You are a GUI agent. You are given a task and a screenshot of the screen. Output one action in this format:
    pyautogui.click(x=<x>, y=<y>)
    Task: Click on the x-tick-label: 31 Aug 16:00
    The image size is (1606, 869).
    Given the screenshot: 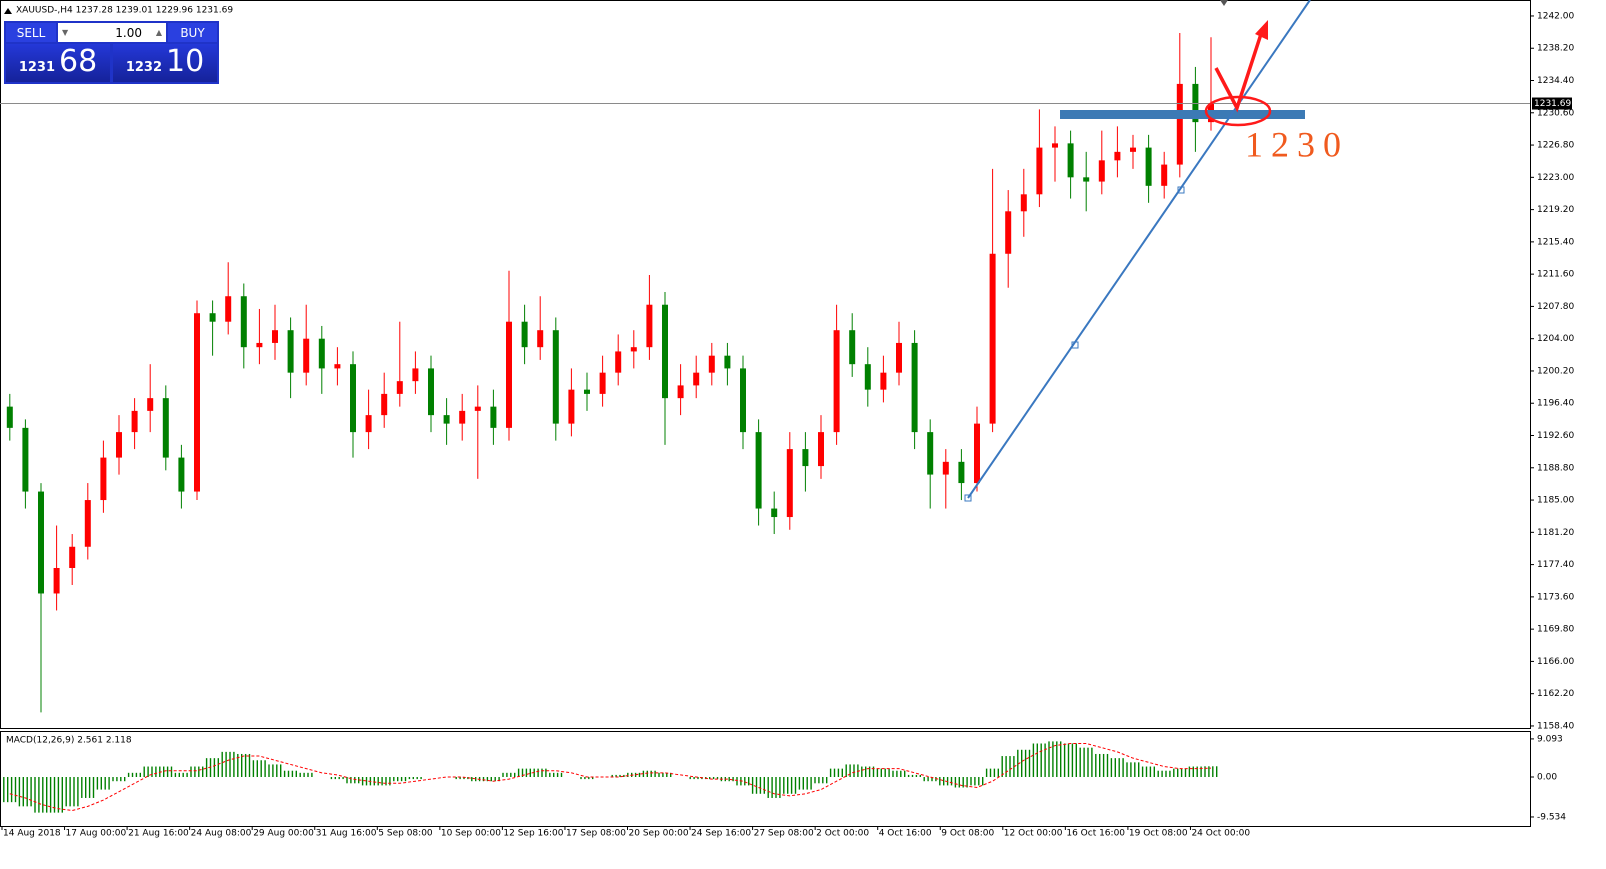 What is the action you would take?
    pyautogui.click(x=346, y=834)
    